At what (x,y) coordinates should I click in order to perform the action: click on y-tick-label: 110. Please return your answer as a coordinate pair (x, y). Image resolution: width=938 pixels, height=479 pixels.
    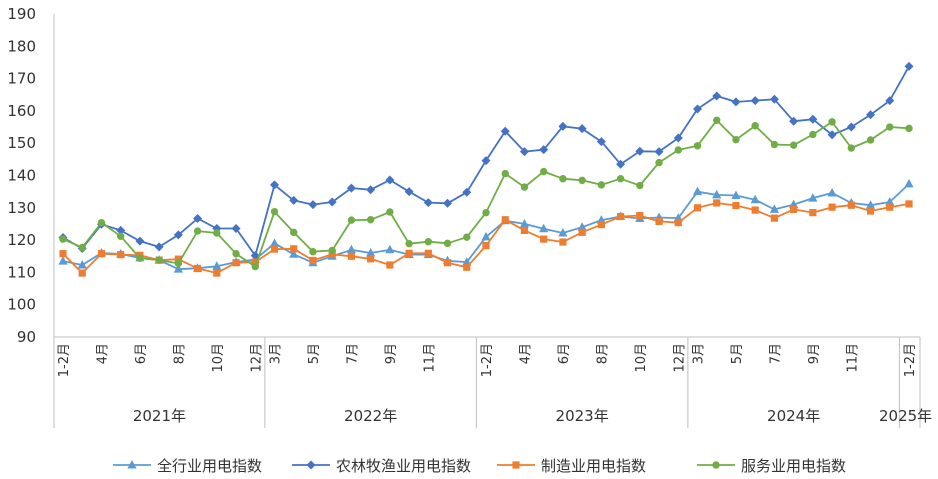
    Looking at the image, I should click on (21, 272).